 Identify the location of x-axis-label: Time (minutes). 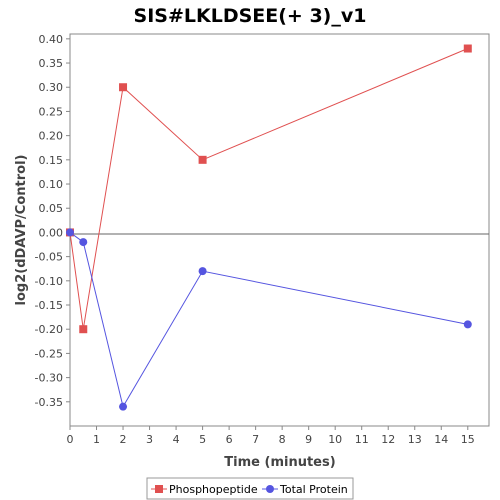
(279, 462).